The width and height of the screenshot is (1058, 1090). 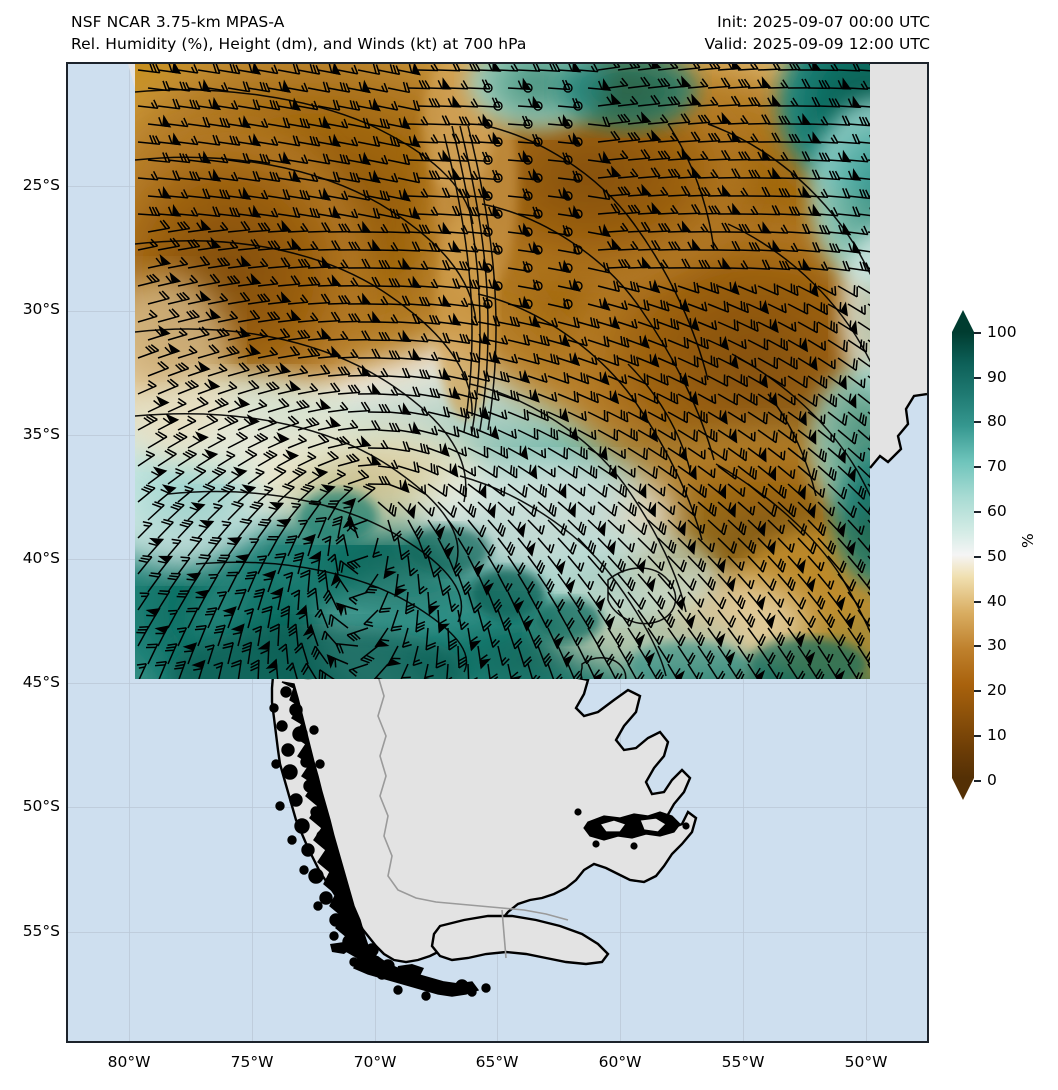 What do you see at coordinates (743, 1062) in the screenshot?
I see `xtick-55W: 55°W` at bounding box center [743, 1062].